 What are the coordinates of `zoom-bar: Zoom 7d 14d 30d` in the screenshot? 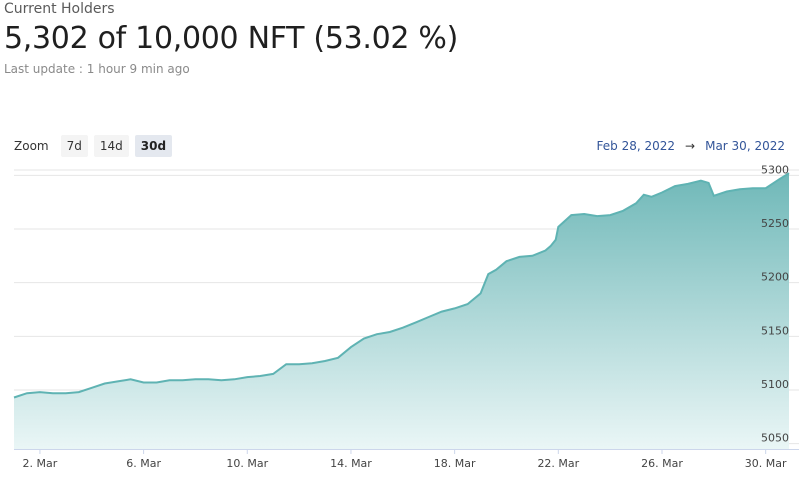 It's located at (93, 146).